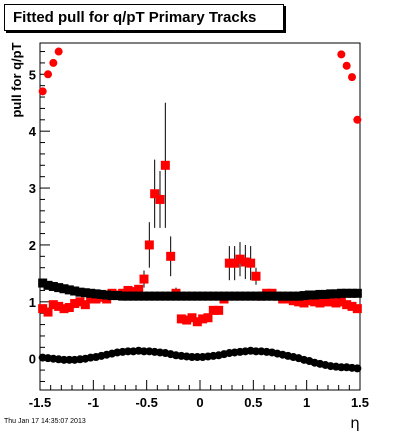 The width and height of the screenshot is (400, 433). I want to click on x-axis-label: η, so click(355, 423).